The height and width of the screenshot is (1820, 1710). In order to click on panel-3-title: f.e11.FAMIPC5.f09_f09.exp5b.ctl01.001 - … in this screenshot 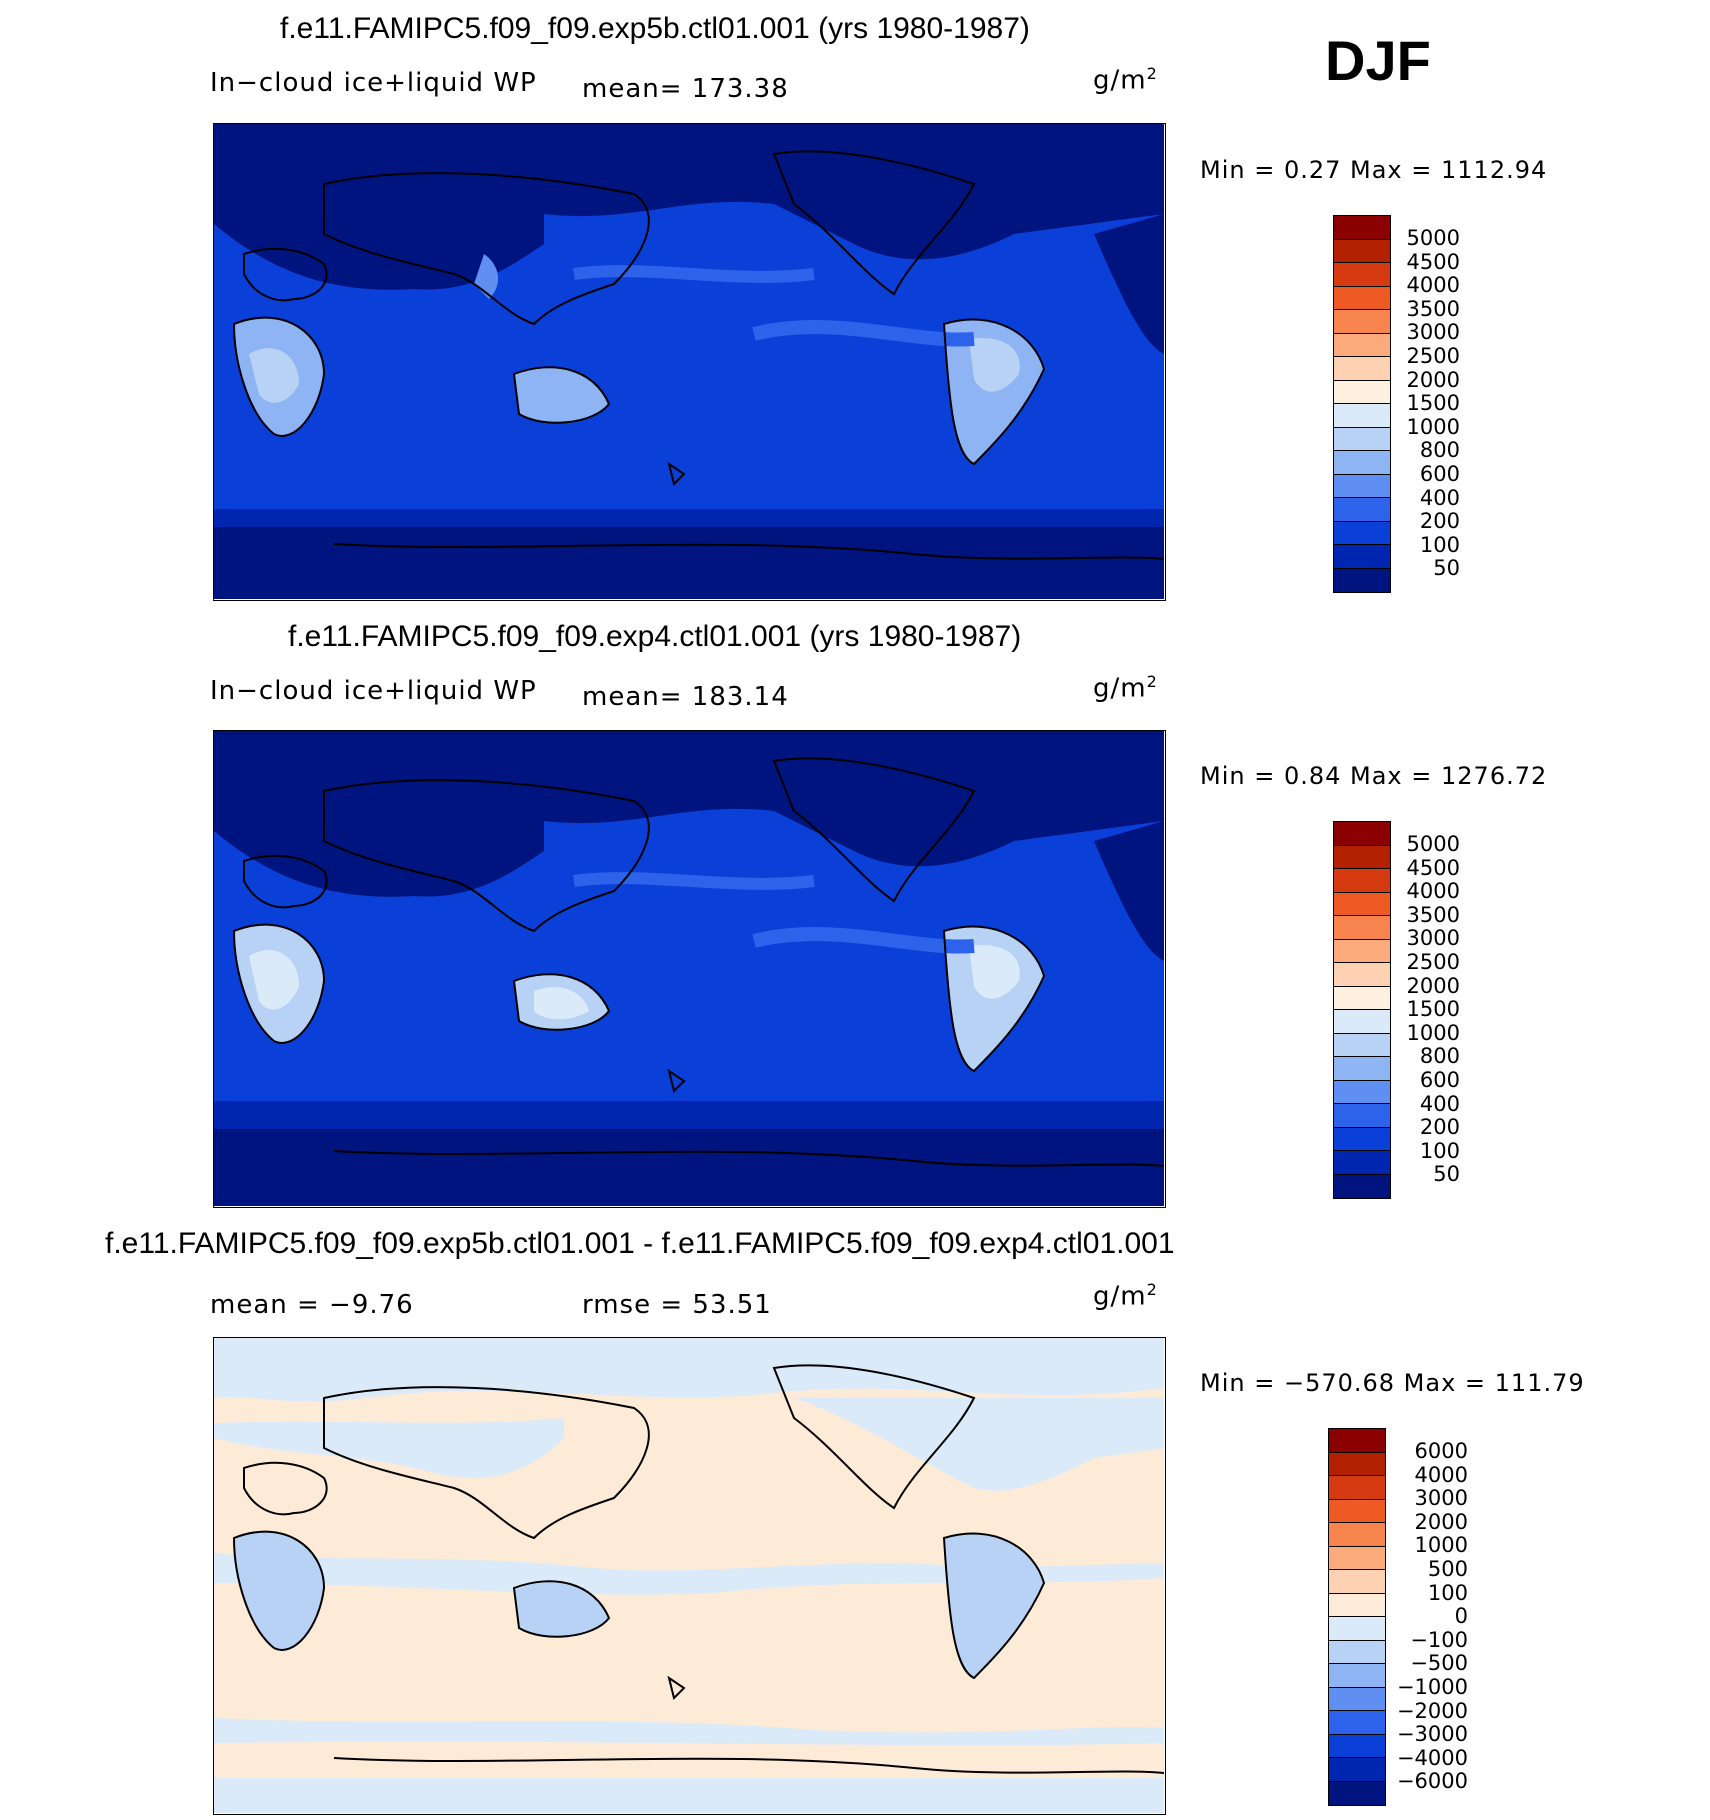, I will do `click(640, 1243)`.